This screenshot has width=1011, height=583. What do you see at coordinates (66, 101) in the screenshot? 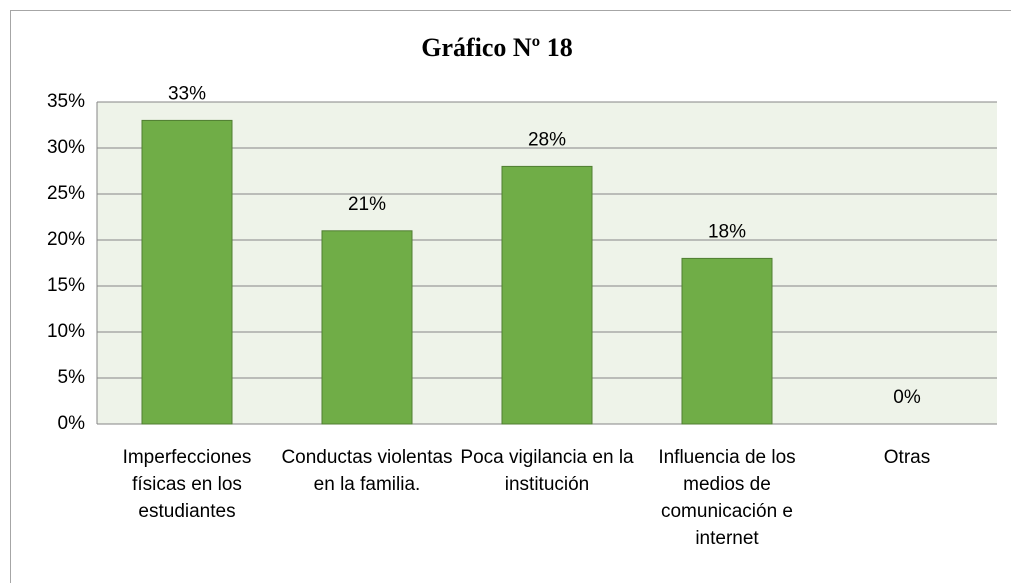
I see `y-tick-label: 35%` at bounding box center [66, 101].